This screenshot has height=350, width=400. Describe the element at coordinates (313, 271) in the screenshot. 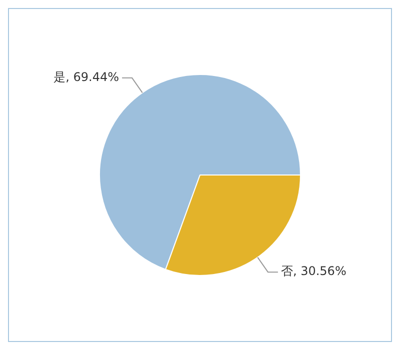

I see `slice-label: 否, 30.56%` at that location.